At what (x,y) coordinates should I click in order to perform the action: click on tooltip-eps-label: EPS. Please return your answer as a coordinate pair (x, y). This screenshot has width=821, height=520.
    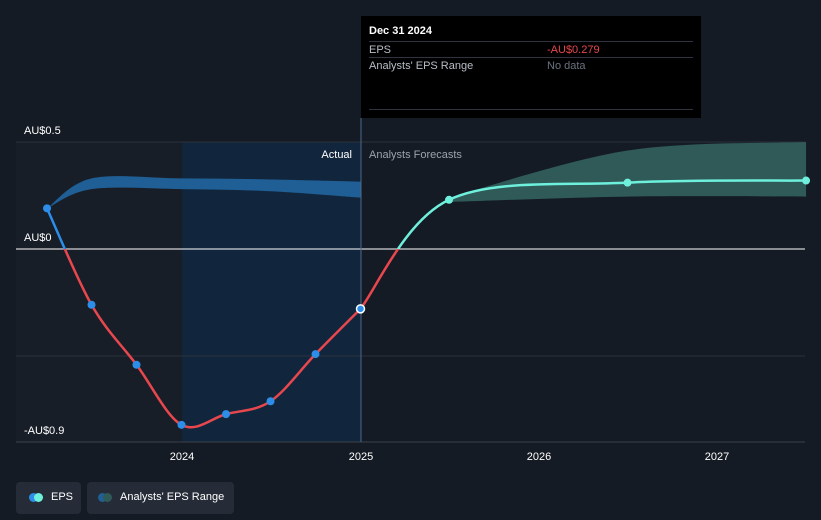
    Looking at the image, I should click on (380, 50).